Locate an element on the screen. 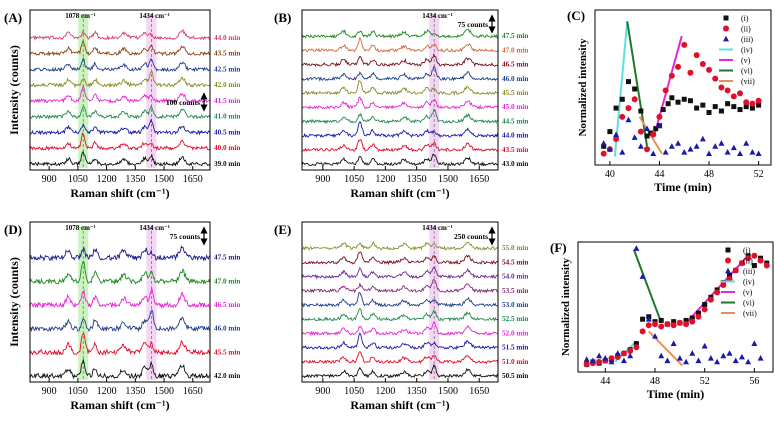 This screenshot has height=421, width=775. legend-label: (iii) is located at coordinates (747, 39).